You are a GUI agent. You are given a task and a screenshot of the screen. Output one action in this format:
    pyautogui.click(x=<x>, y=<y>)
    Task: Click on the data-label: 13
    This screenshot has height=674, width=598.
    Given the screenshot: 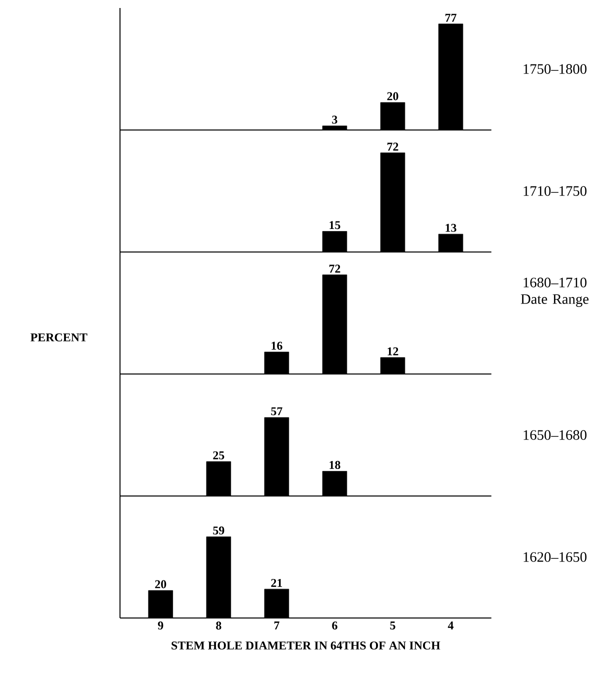 What is the action you would take?
    pyautogui.click(x=451, y=228)
    